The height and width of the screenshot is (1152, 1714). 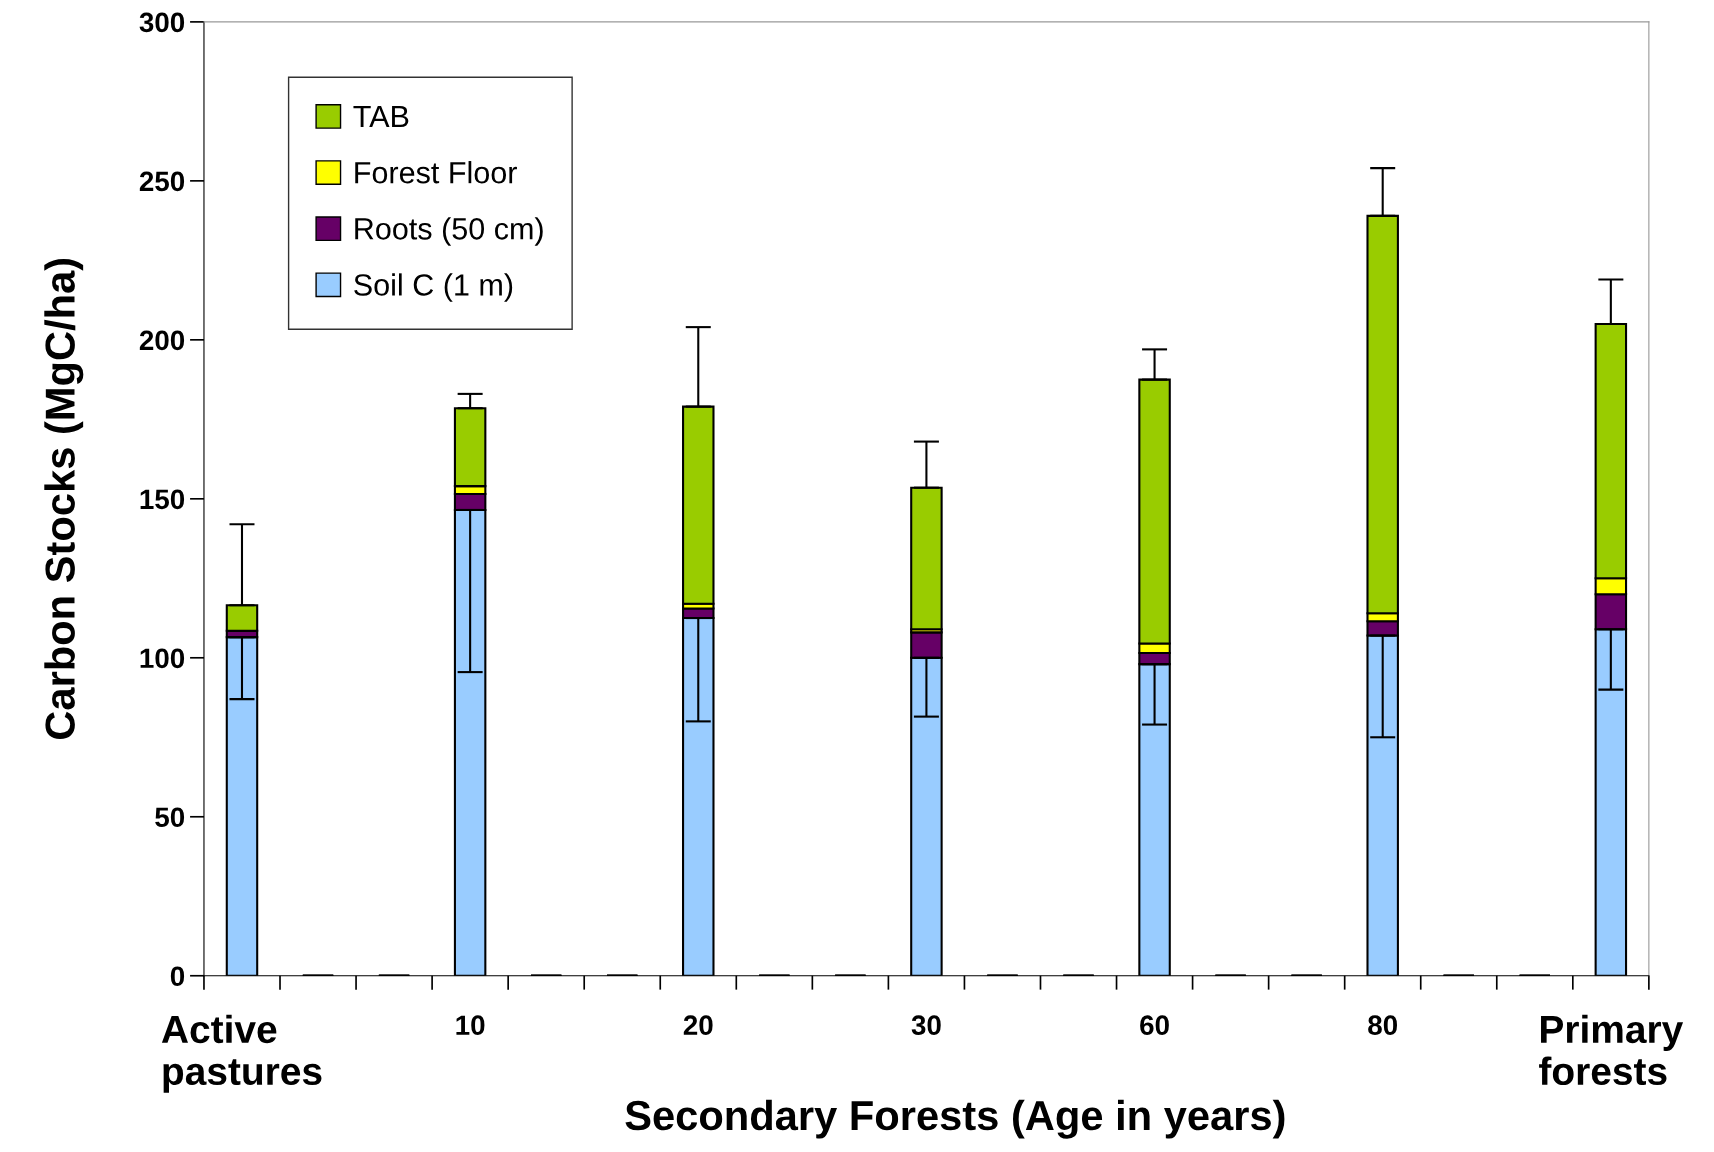 What do you see at coordinates (381, 117) in the screenshot?
I see `legend-label: TAB` at bounding box center [381, 117].